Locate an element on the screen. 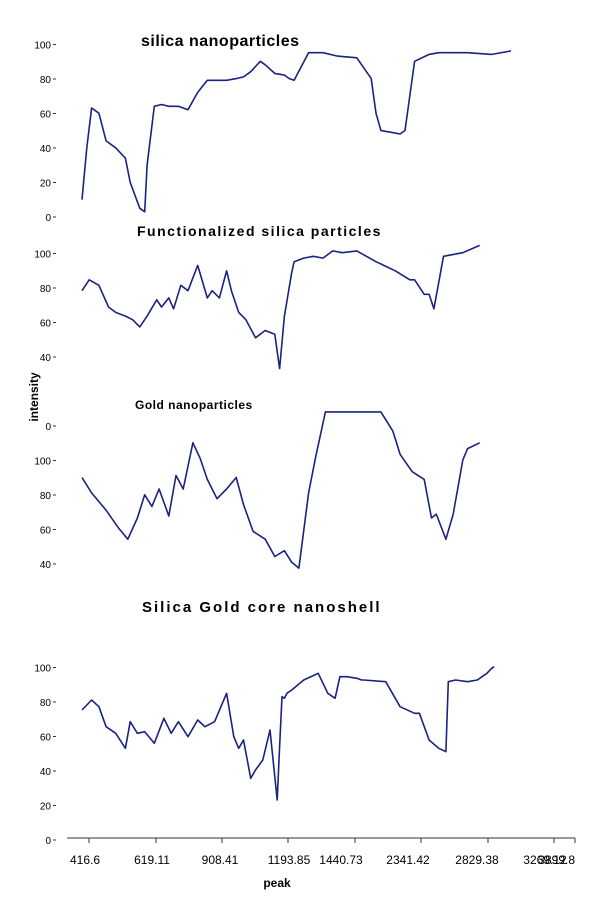  panel-title: Functionalized silica particles is located at coordinates (259, 231).